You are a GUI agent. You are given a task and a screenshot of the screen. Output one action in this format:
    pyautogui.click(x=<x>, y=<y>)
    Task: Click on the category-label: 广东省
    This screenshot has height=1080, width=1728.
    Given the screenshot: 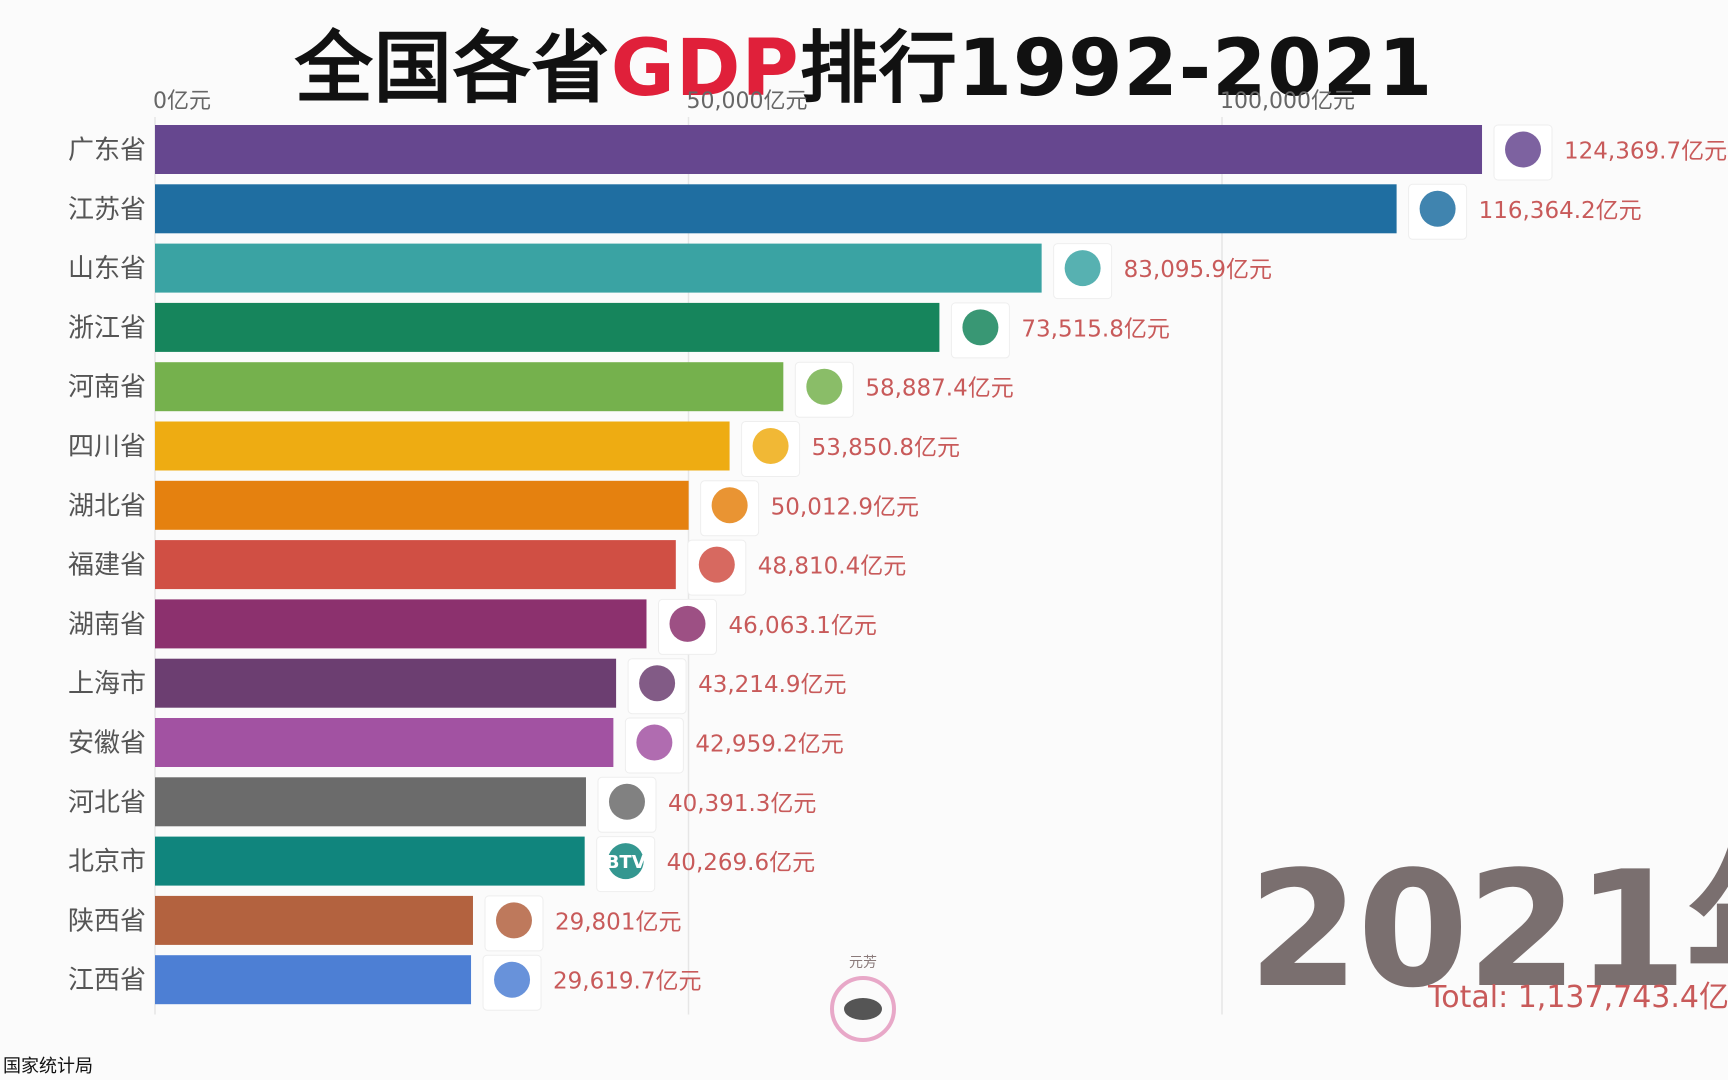 What is the action you would take?
    pyautogui.click(x=107, y=151)
    